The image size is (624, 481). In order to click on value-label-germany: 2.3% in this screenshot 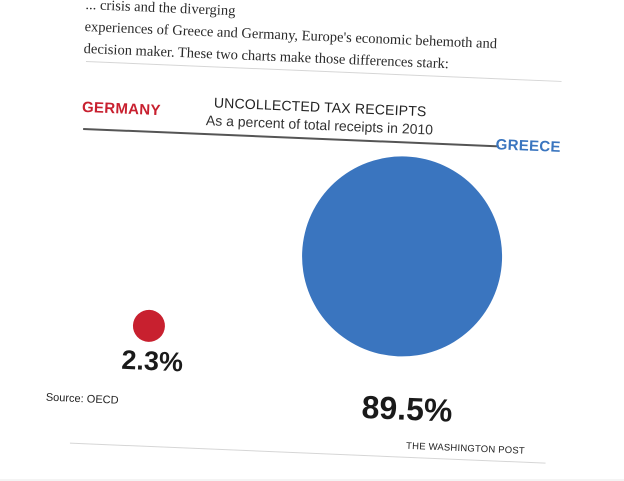, I will do `click(152, 361)`.